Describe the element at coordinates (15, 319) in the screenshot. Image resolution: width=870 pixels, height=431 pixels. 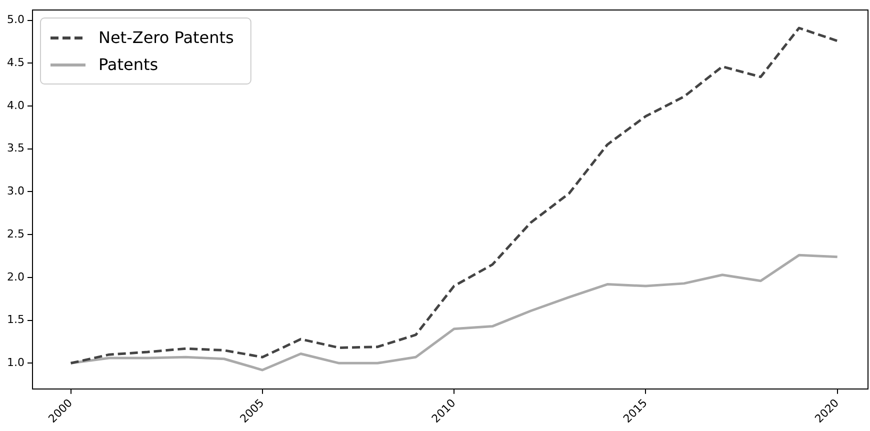
I see `y-tick-label: 1.5` at that location.